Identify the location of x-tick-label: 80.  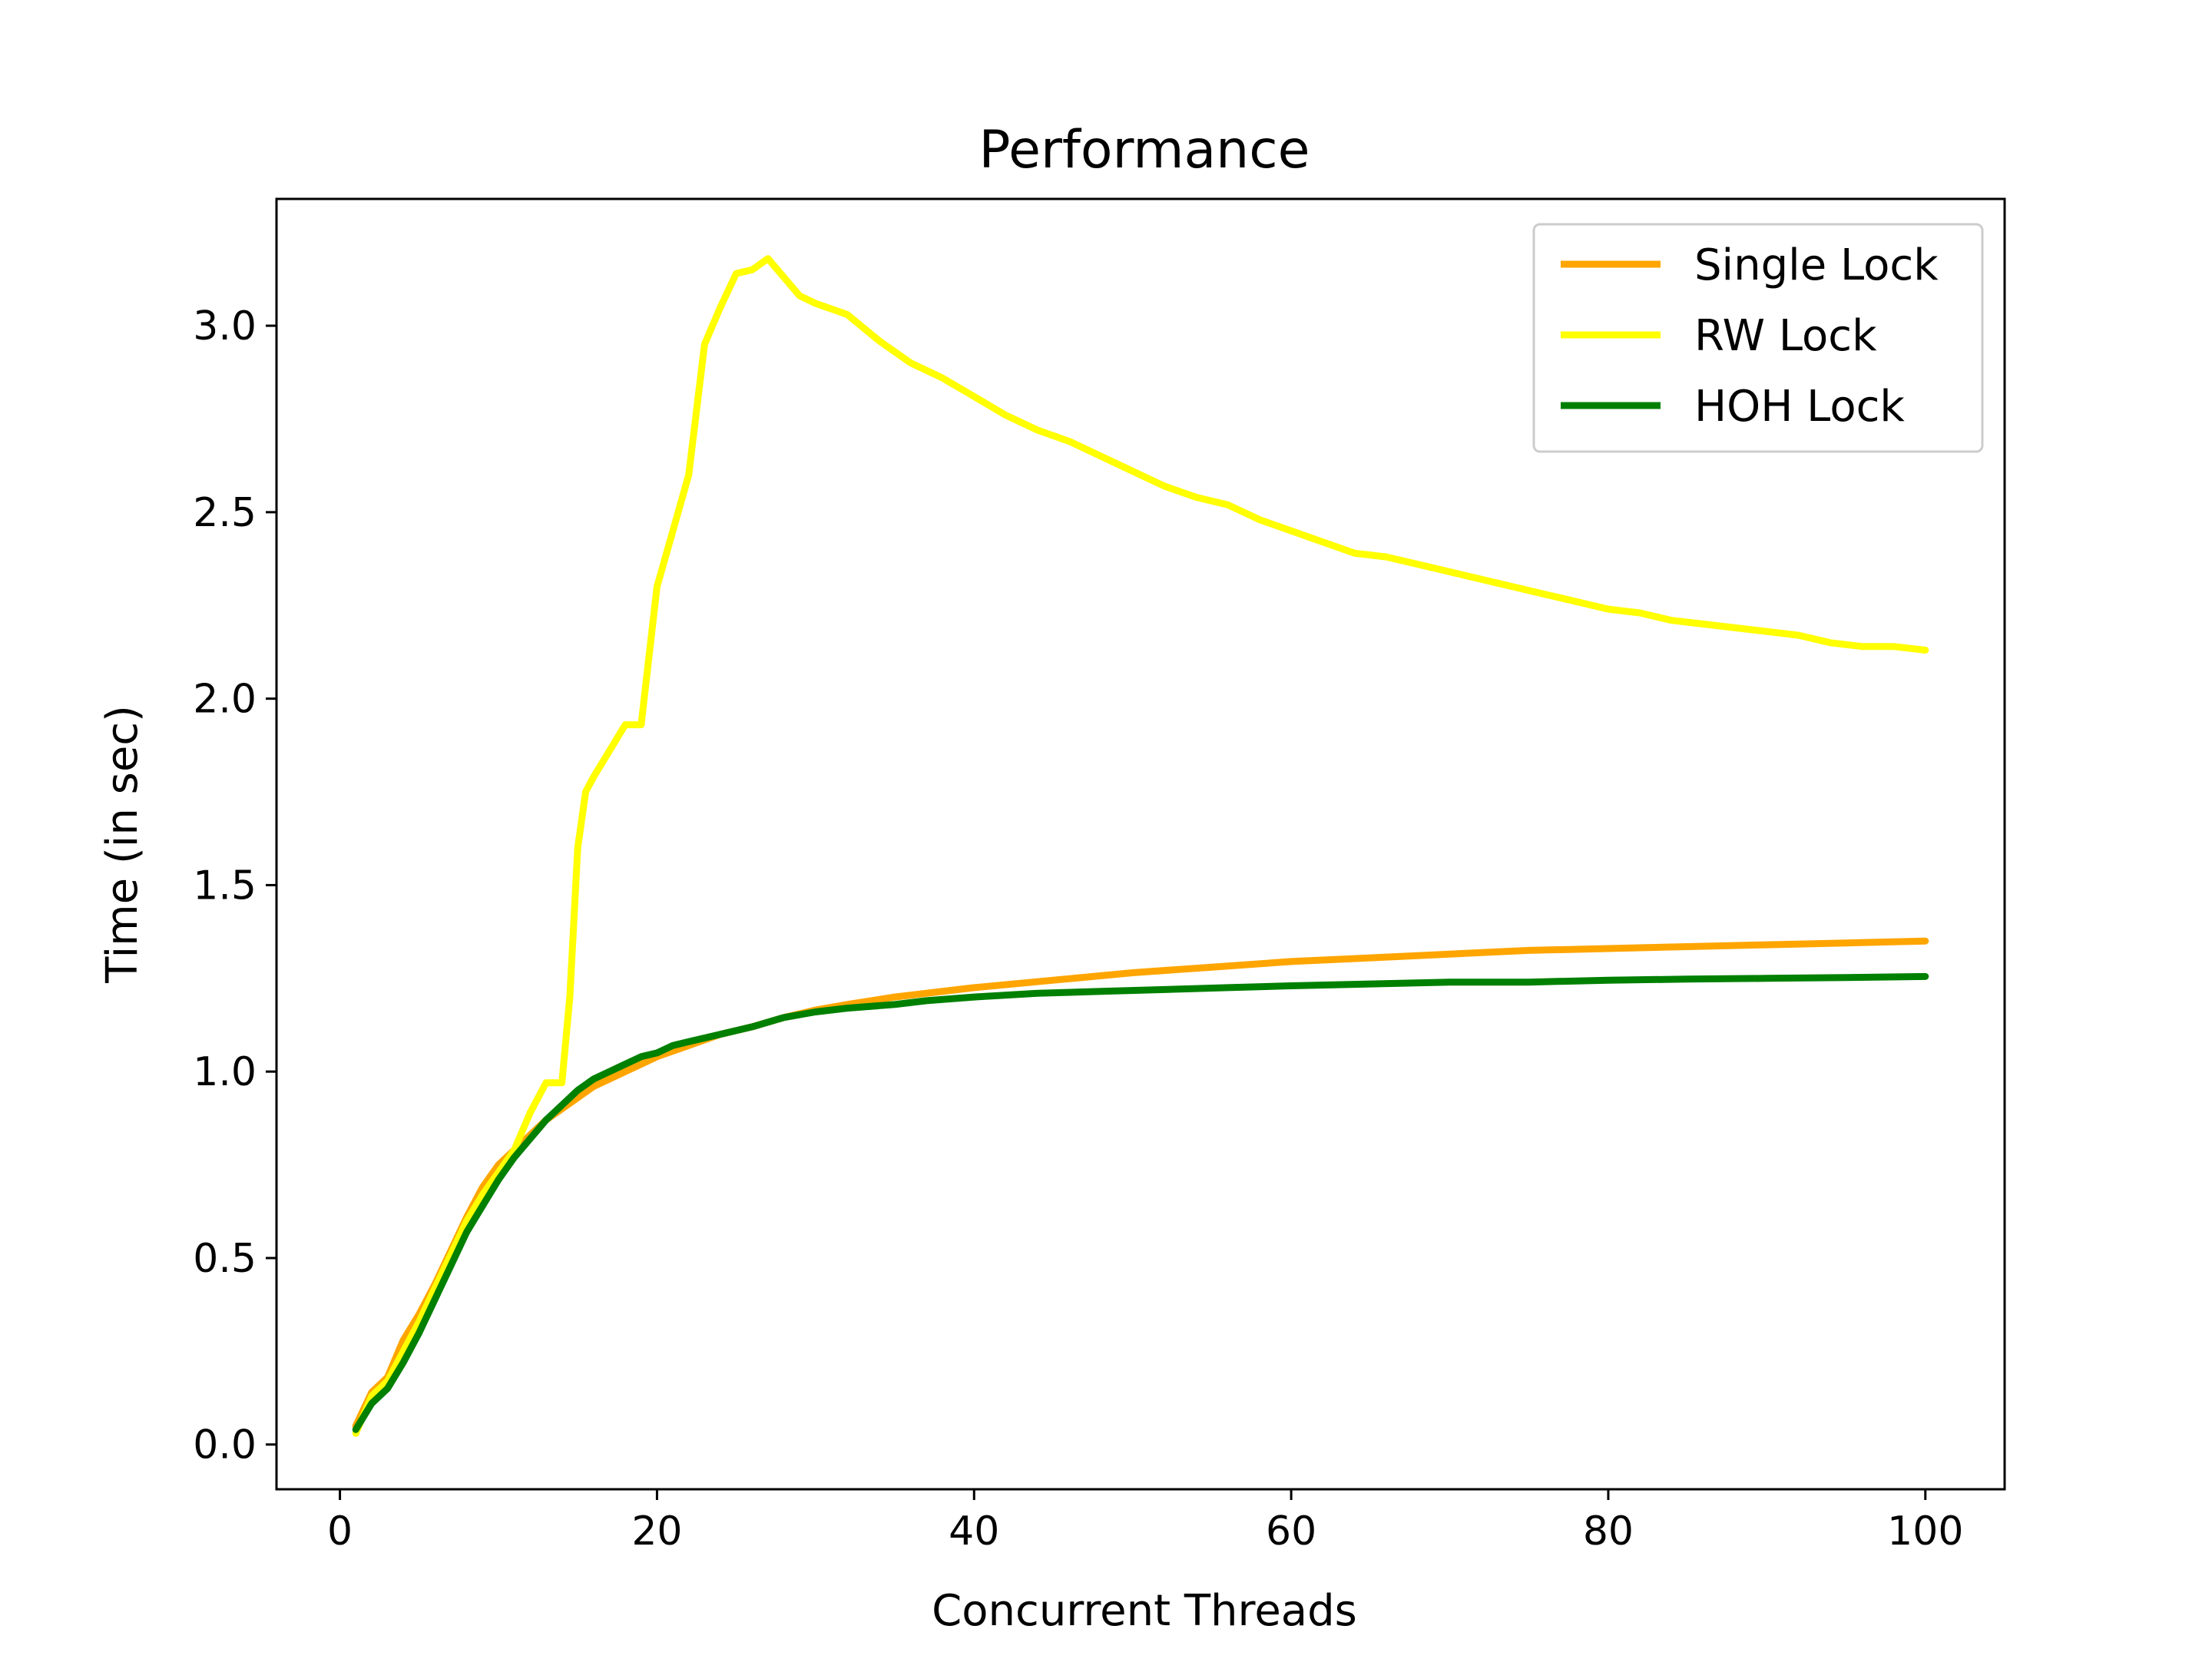
(1608, 1531).